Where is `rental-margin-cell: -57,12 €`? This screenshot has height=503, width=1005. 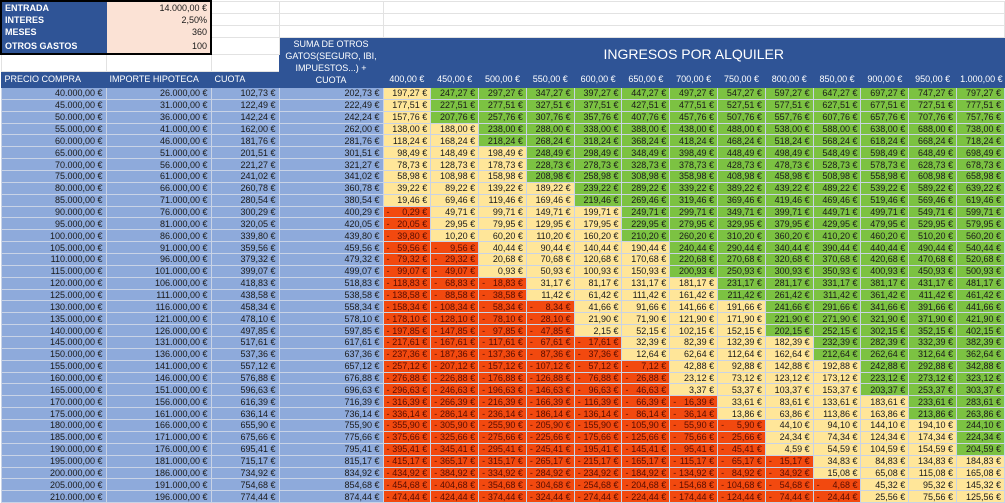 rental-margin-cell: -57,12 € is located at coordinates (598, 366).